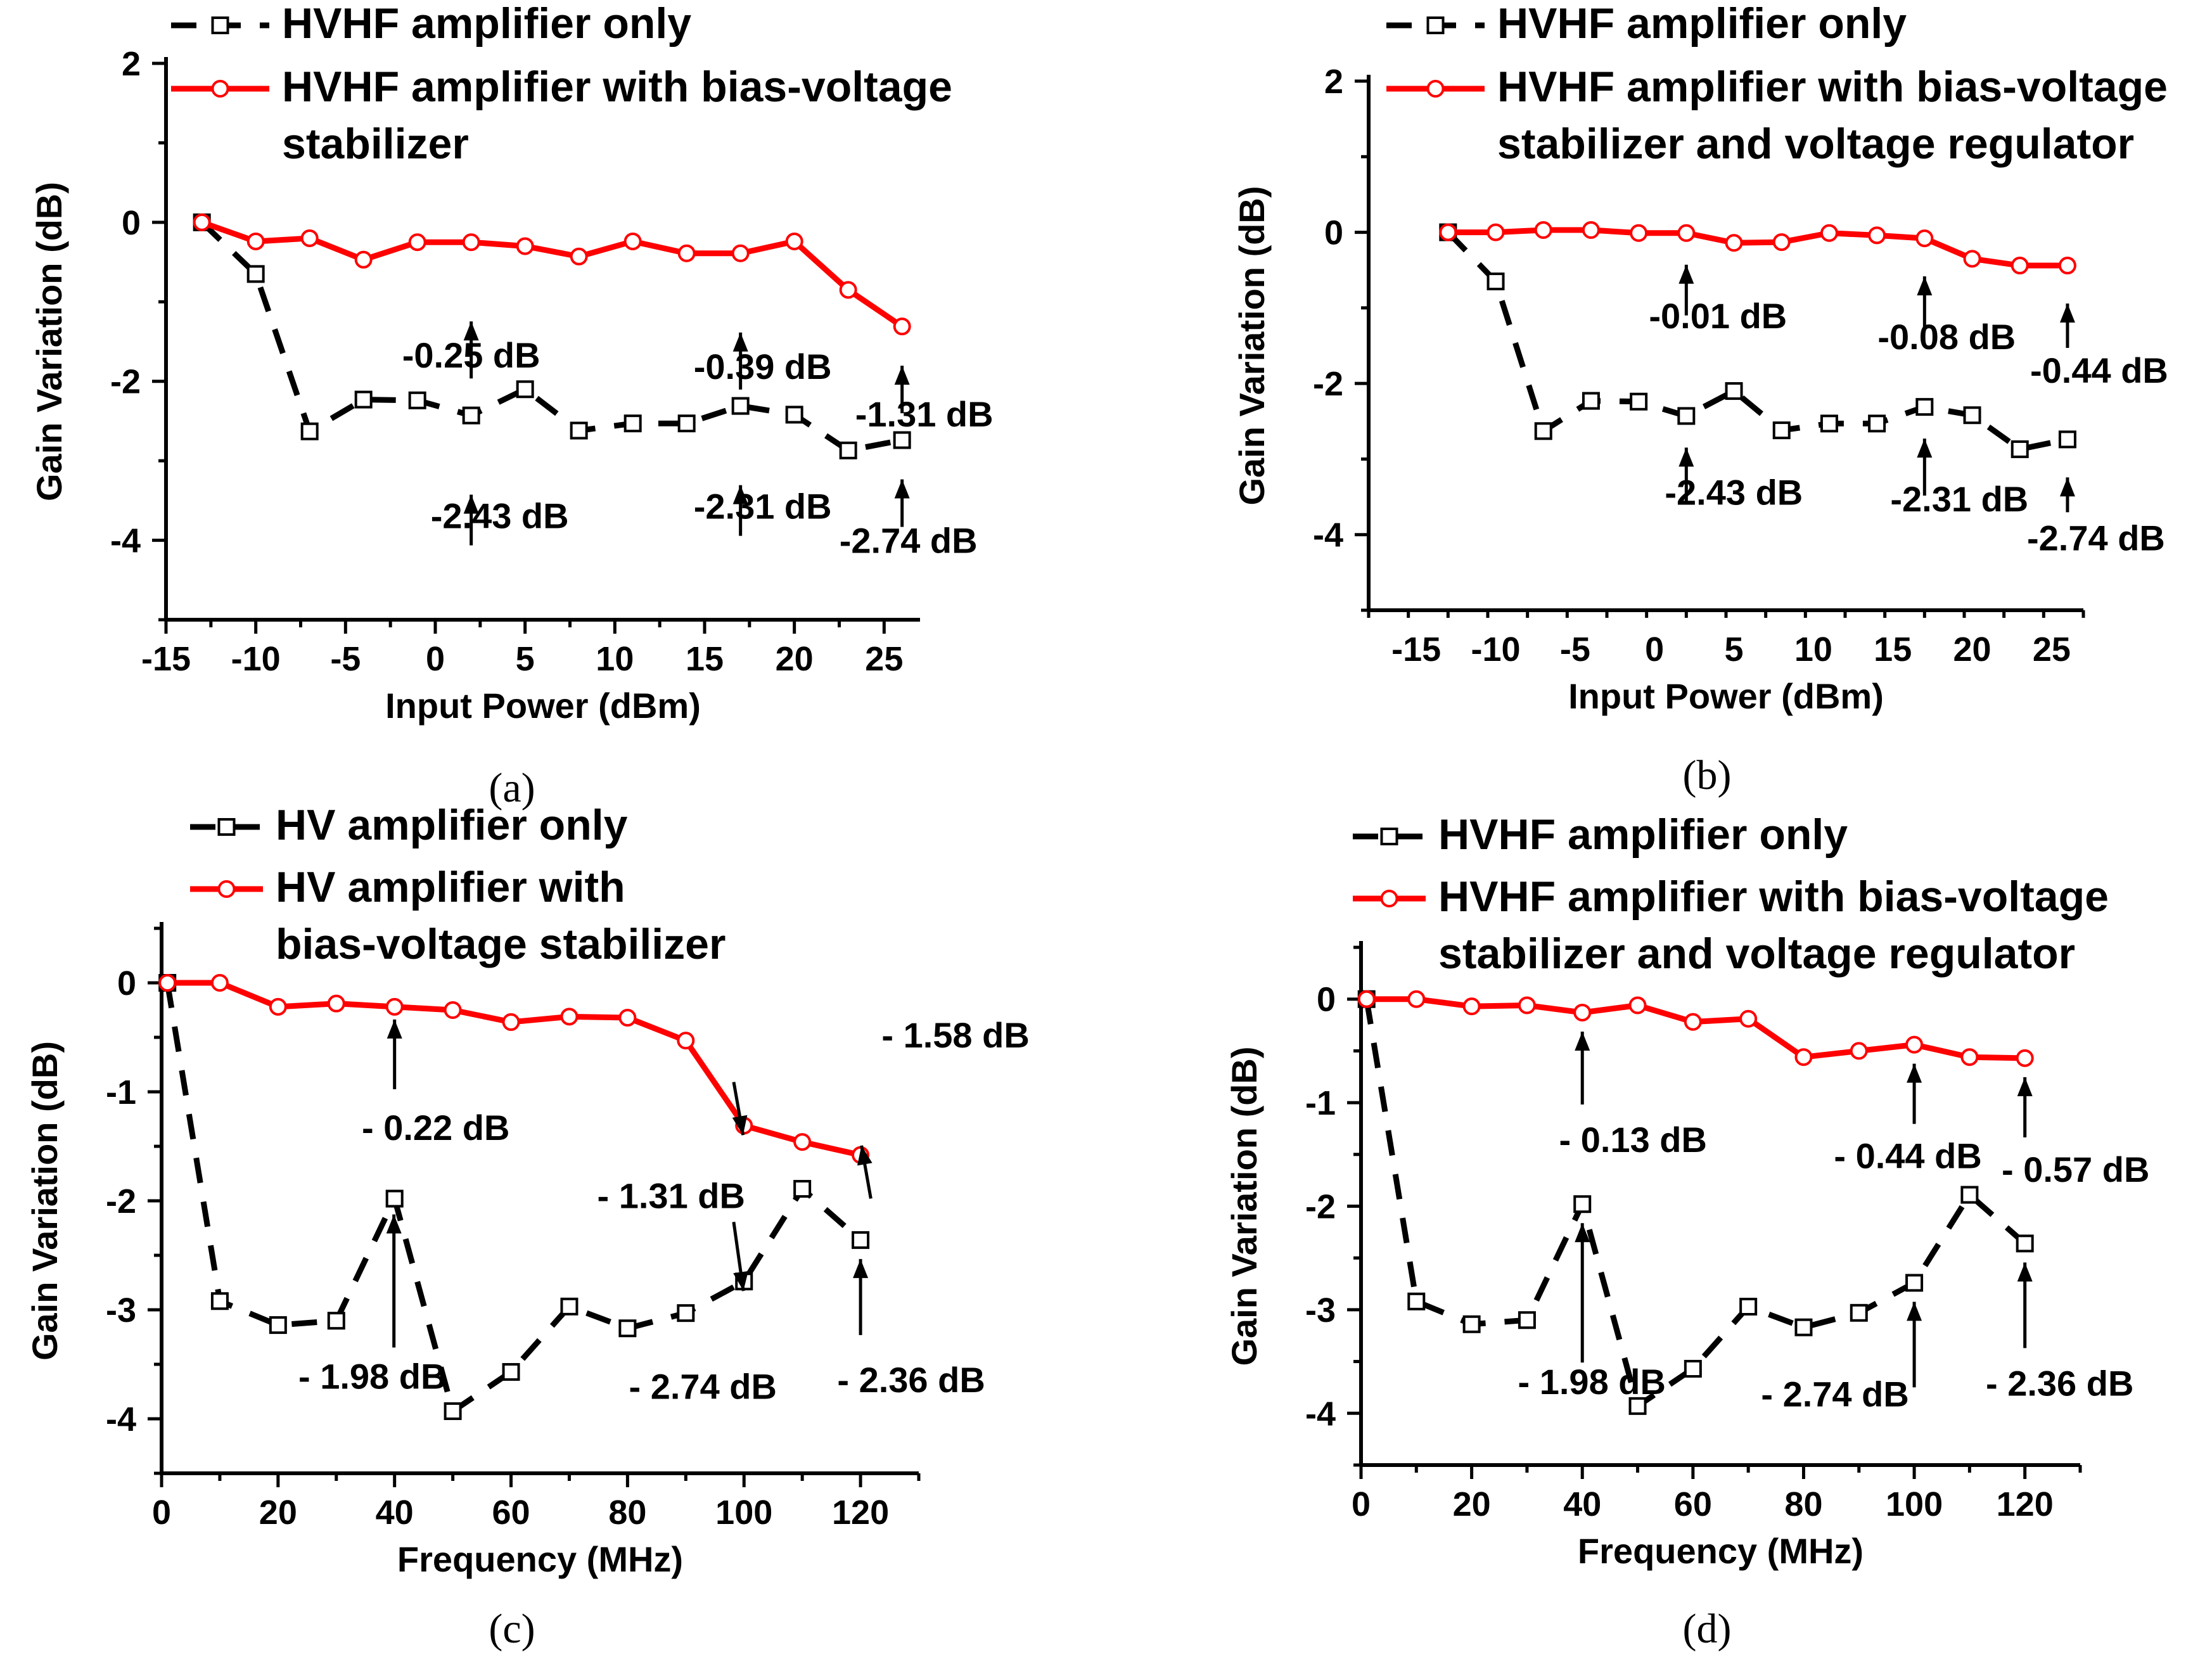 The width and height of the screenshot is (2212, 1671). What do you see at coordinates (2059, 1383) in the screenshot?
I see `annotation-label: - 2.36 dB` at bounding box center [2059, 1383].